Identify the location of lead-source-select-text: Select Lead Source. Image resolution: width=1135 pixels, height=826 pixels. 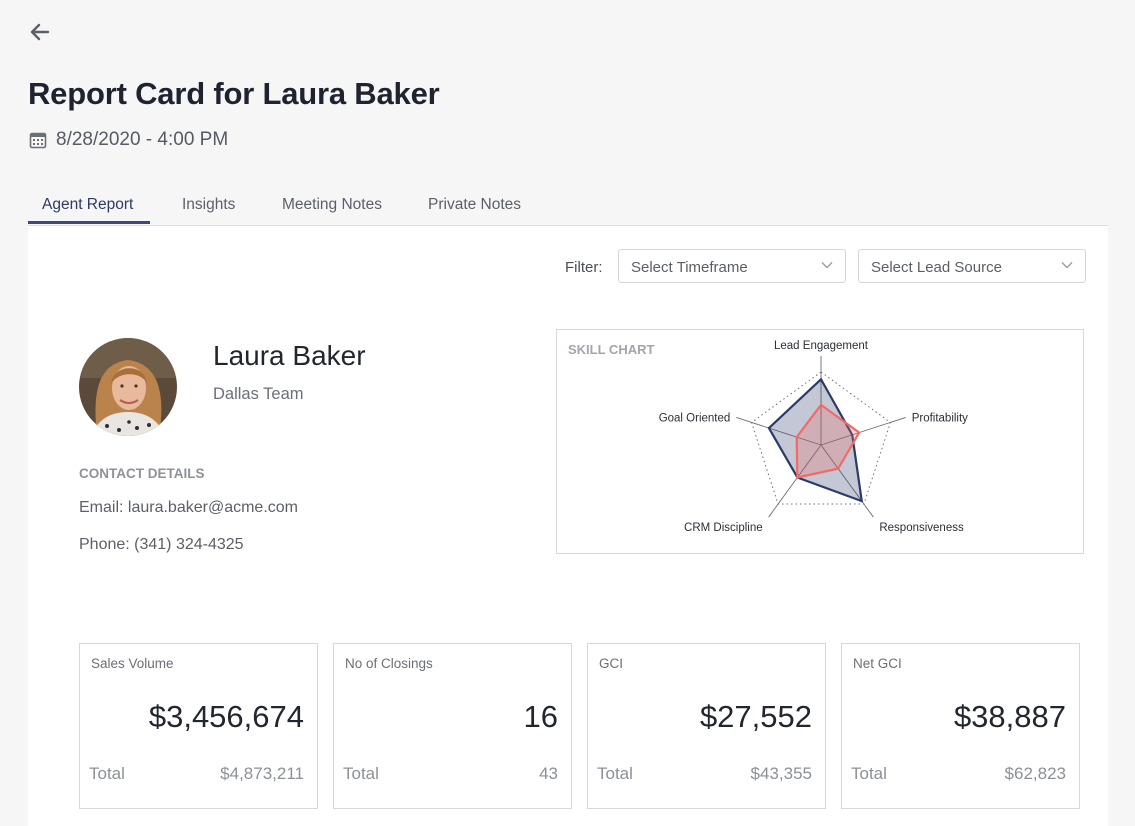
(936, 267).